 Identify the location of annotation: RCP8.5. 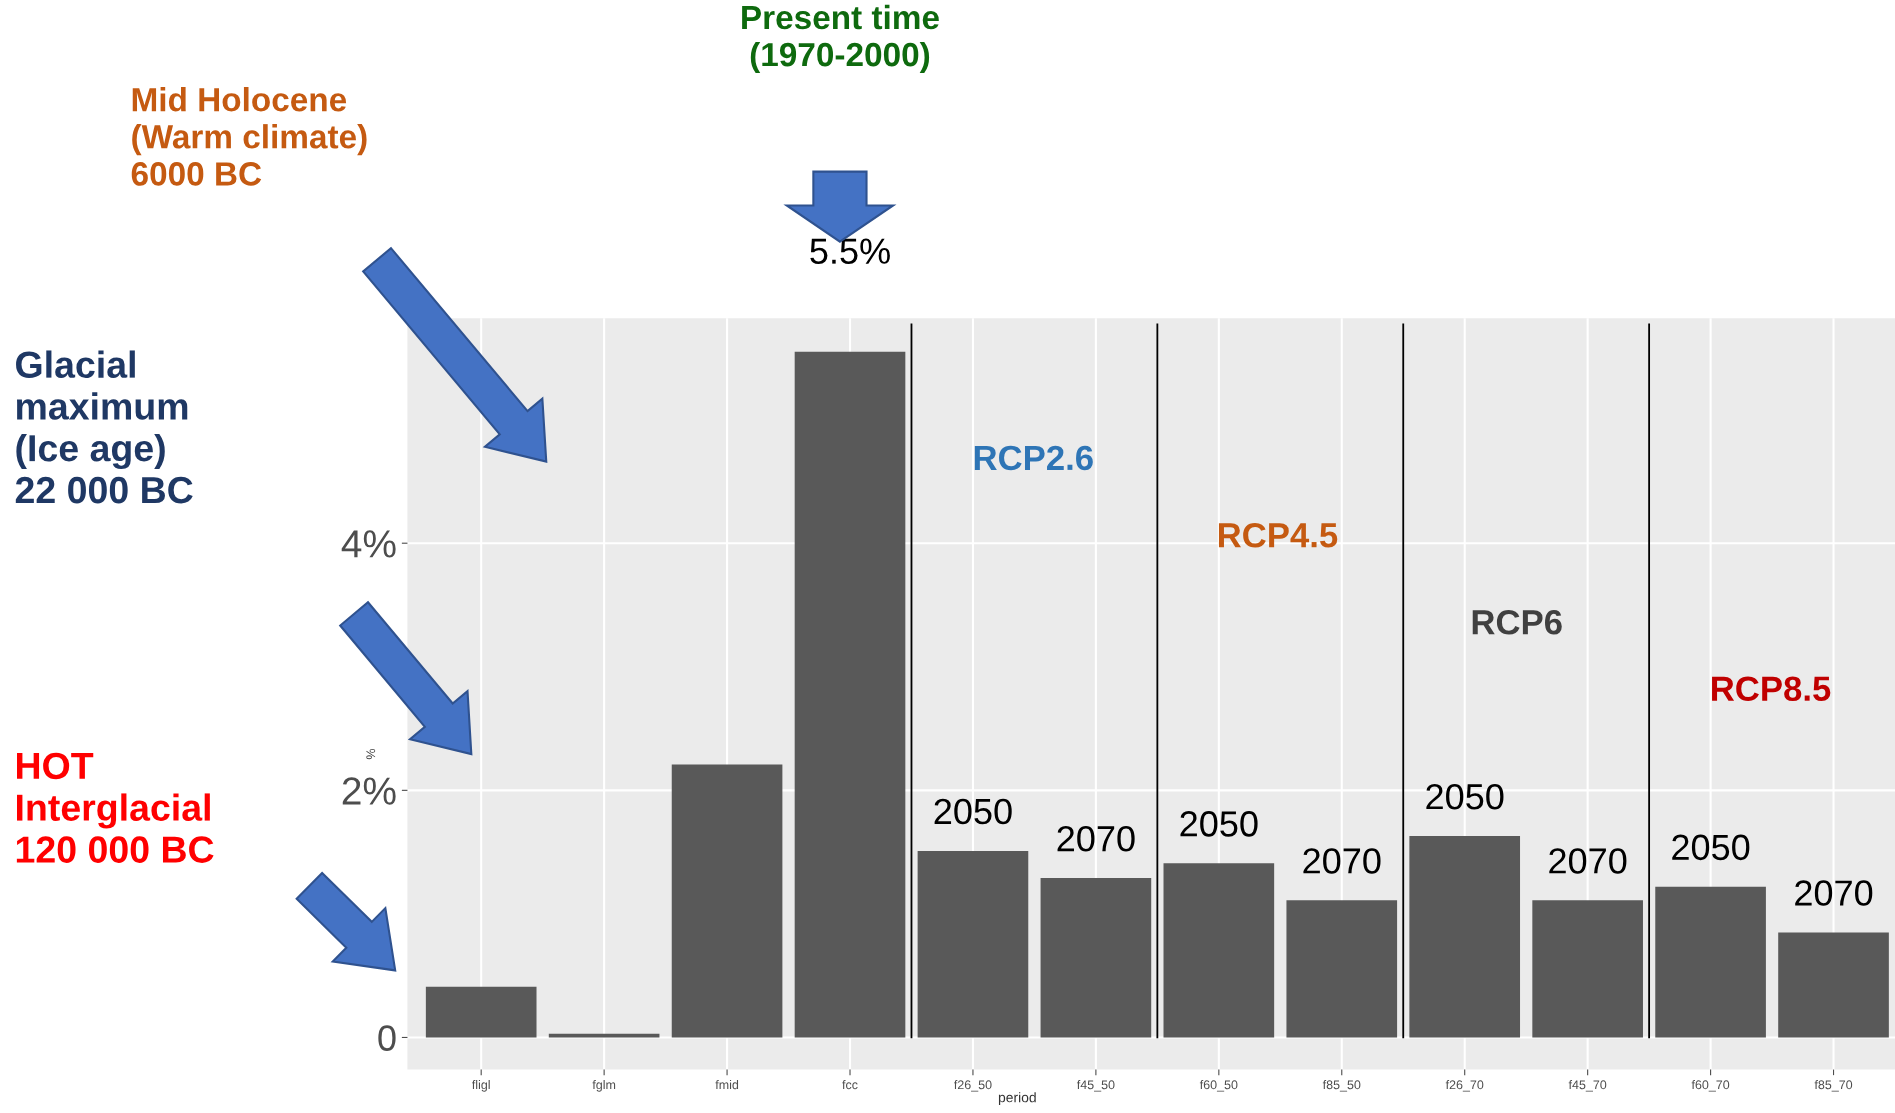
(1771, 689).